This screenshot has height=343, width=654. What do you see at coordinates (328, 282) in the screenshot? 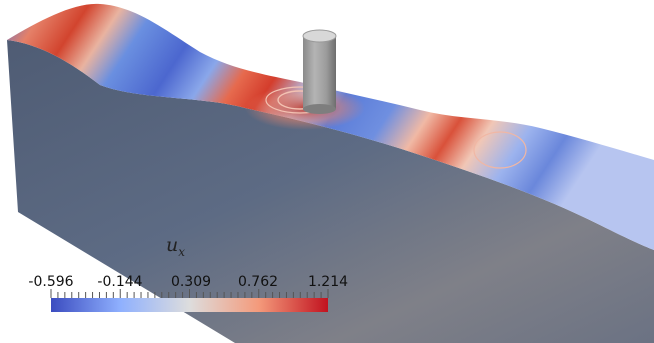
I see `colorbar-tick-label: 1.214` at bounding box center [328, 282].